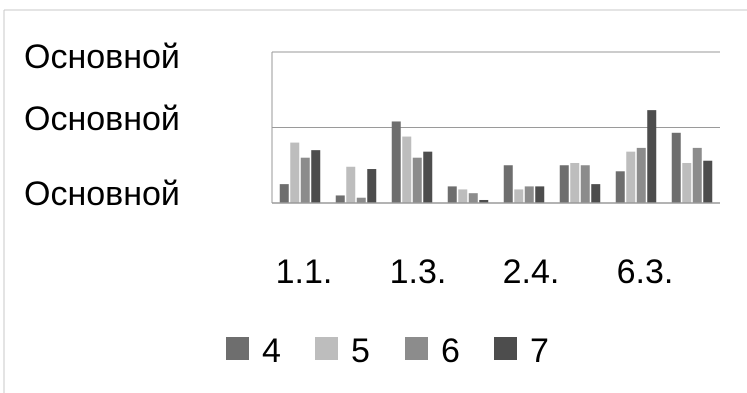  Describe the element at coordinates (432, 351) in the screenshot. I see `legend-item-6: 6` at that location.